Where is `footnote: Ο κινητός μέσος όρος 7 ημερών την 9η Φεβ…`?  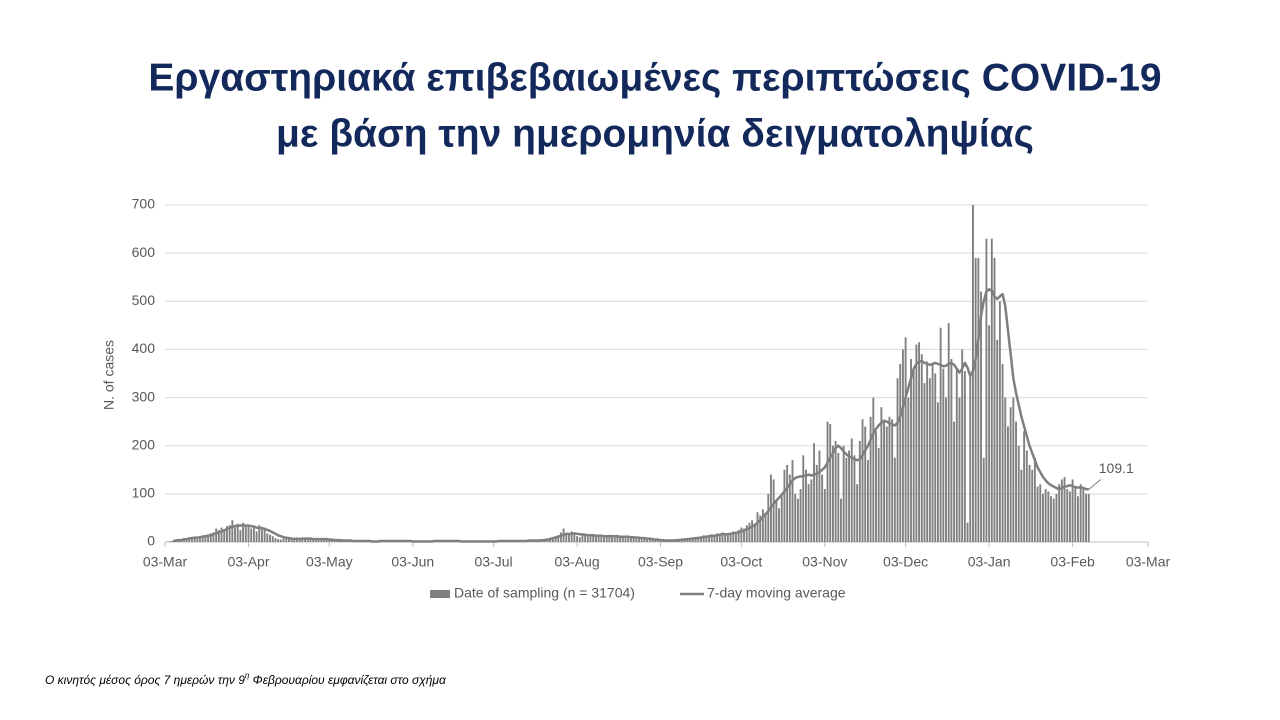 footnote: Ο κινητός μέσος όρος 7 ημερών την 9η Φεβ… is located at coordinates (246, 679).